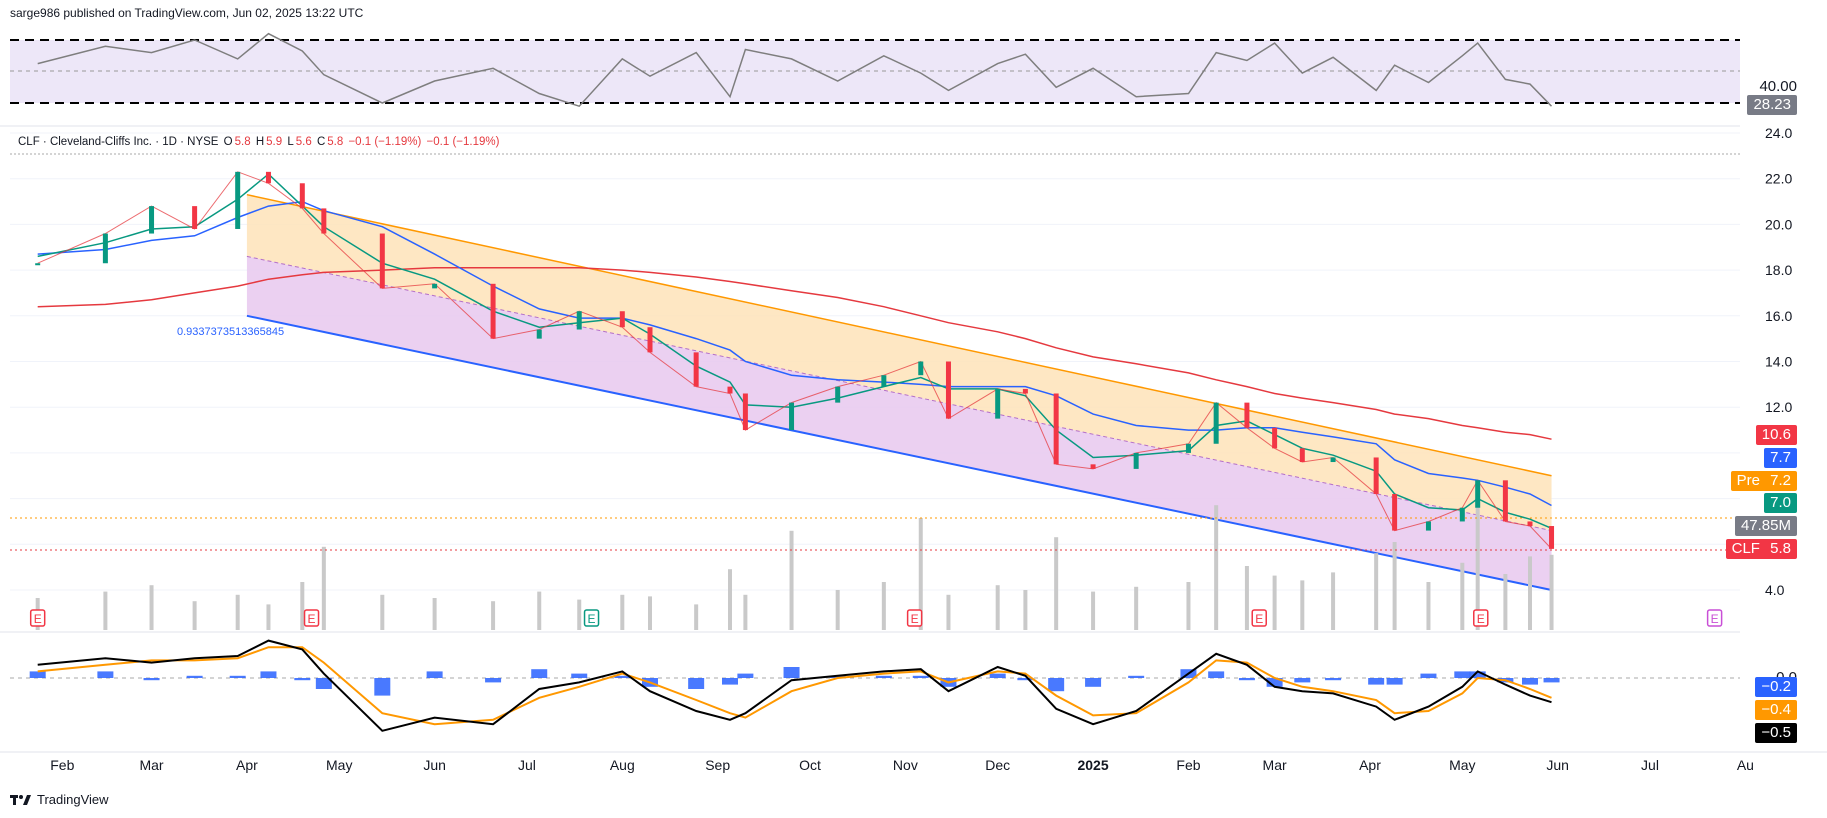 The image size is (1827, 818). What do you see at coordinates (1780, 503) in the screenshot?
I see `ma20-badge: 7.0` at bounding box center [1780, 503].